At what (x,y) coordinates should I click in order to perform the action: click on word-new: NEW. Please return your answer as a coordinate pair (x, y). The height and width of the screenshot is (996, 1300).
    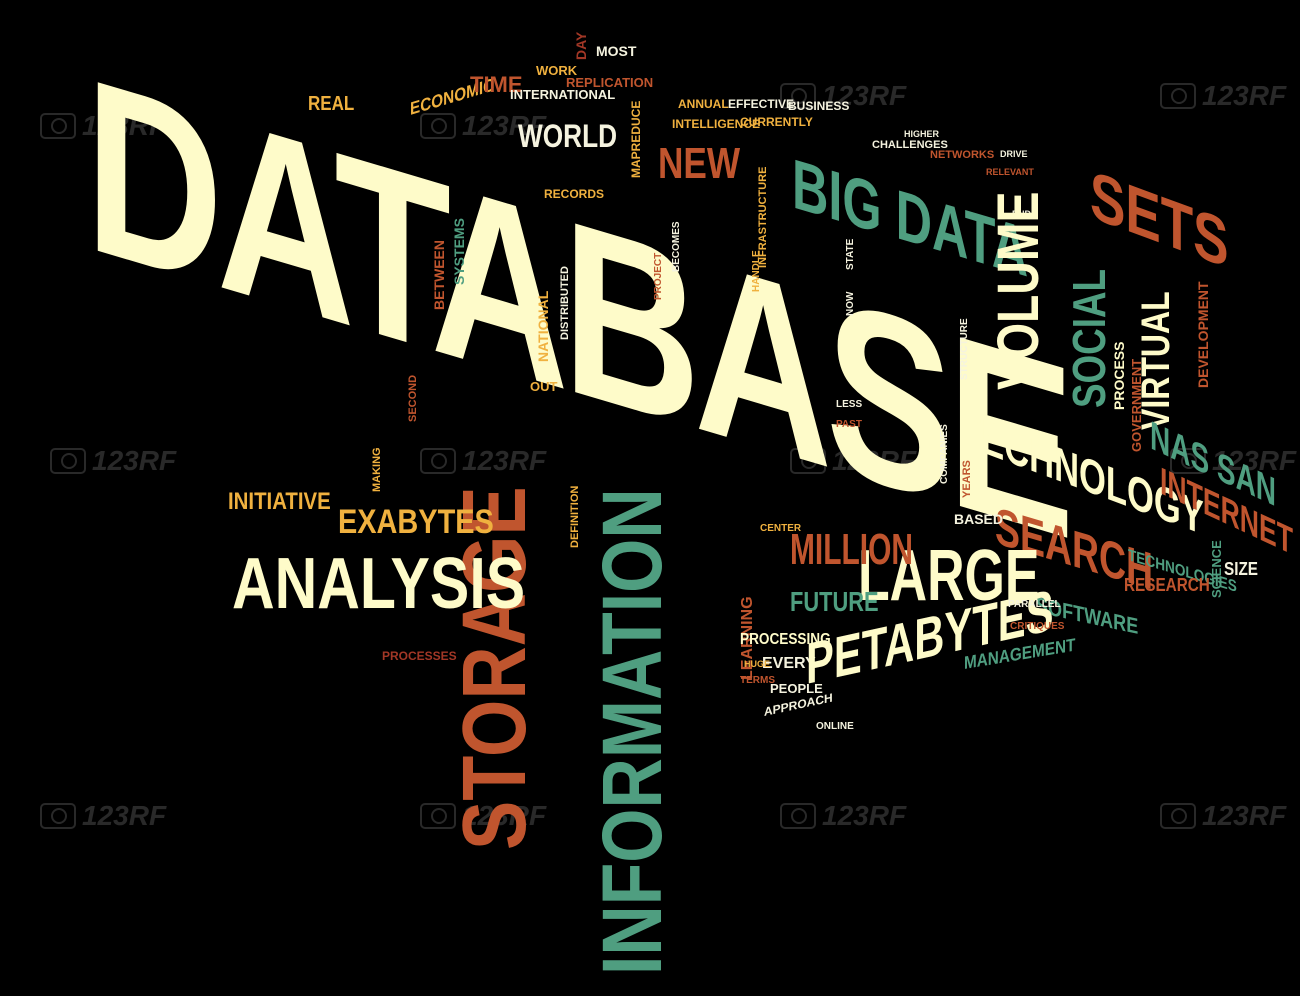
    Looking at the image, I should click on (699, 163).